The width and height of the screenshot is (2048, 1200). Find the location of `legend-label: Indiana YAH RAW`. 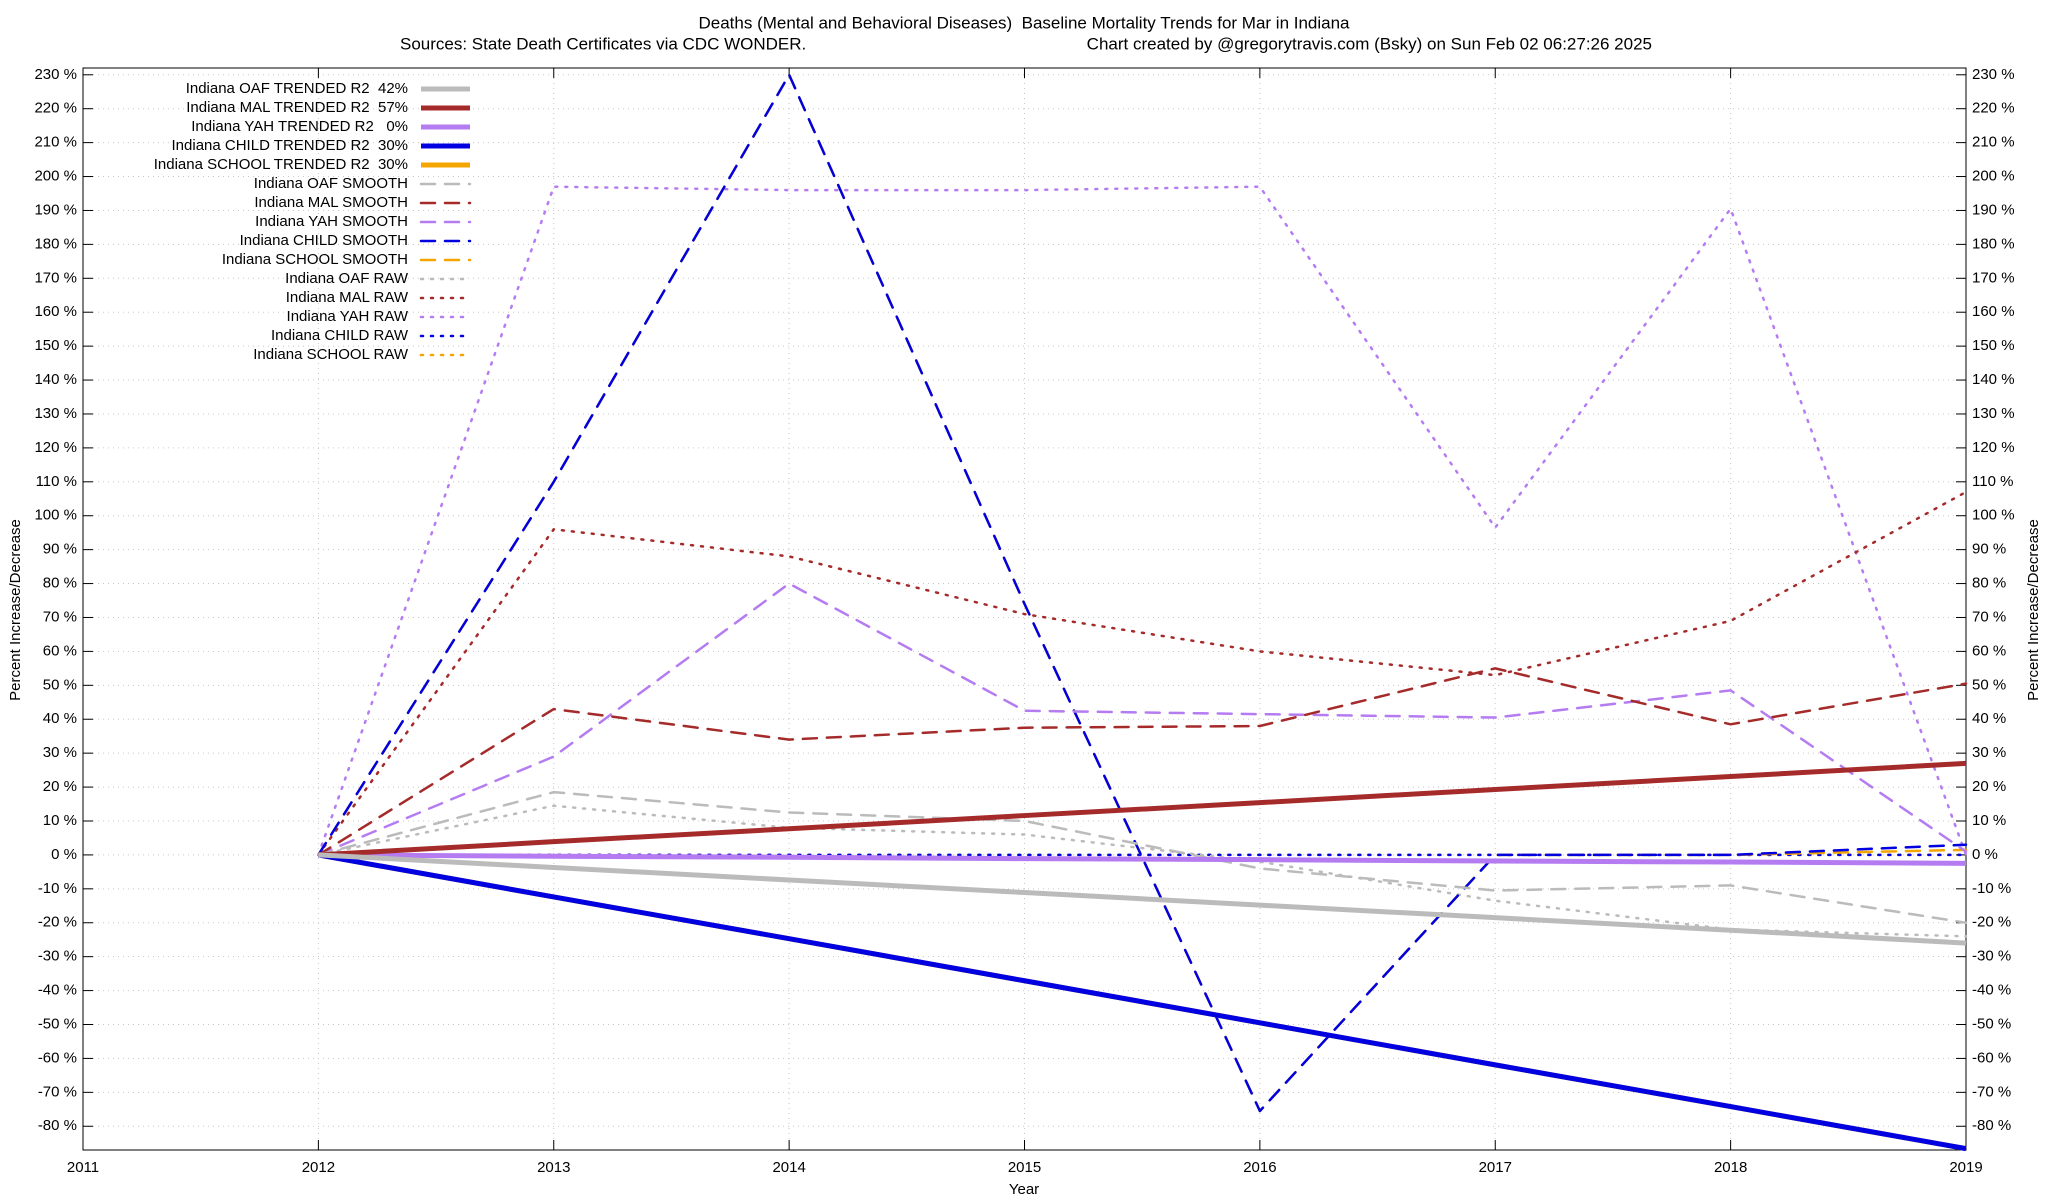

legend-label: Indiana YAH RAW is located at coordinates (348, 316).